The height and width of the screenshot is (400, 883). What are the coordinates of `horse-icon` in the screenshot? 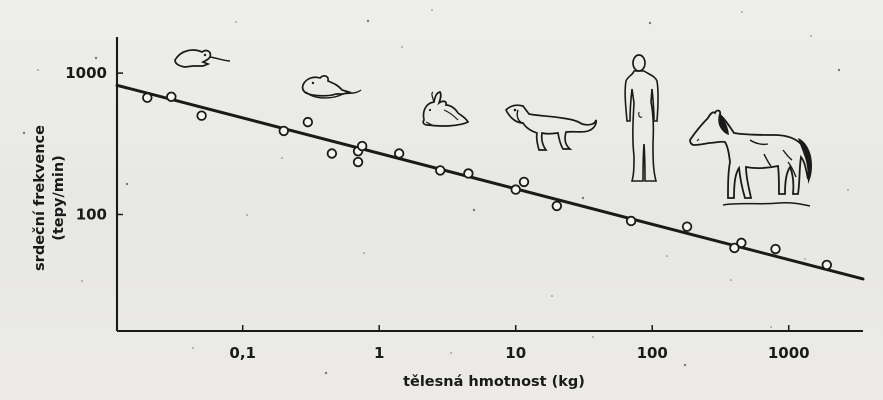 It's located at (750, 158).